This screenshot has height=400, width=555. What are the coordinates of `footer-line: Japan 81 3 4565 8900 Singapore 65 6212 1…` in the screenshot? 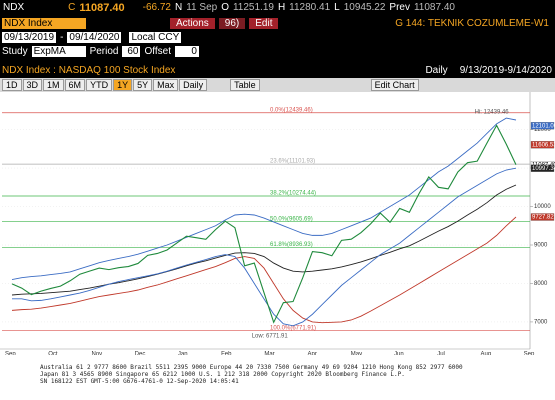 It's located at (222, 374).